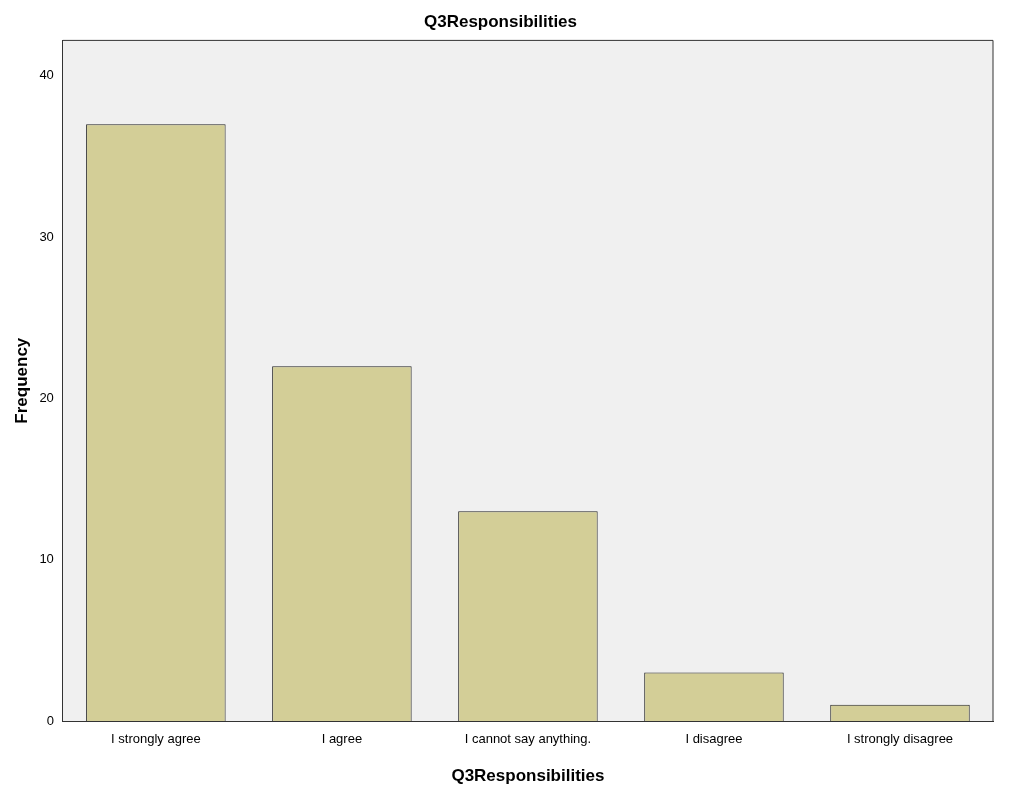 This screenshot has width=1011, height=799. I want to click on y-tick-label: 30, so click(46, 236).